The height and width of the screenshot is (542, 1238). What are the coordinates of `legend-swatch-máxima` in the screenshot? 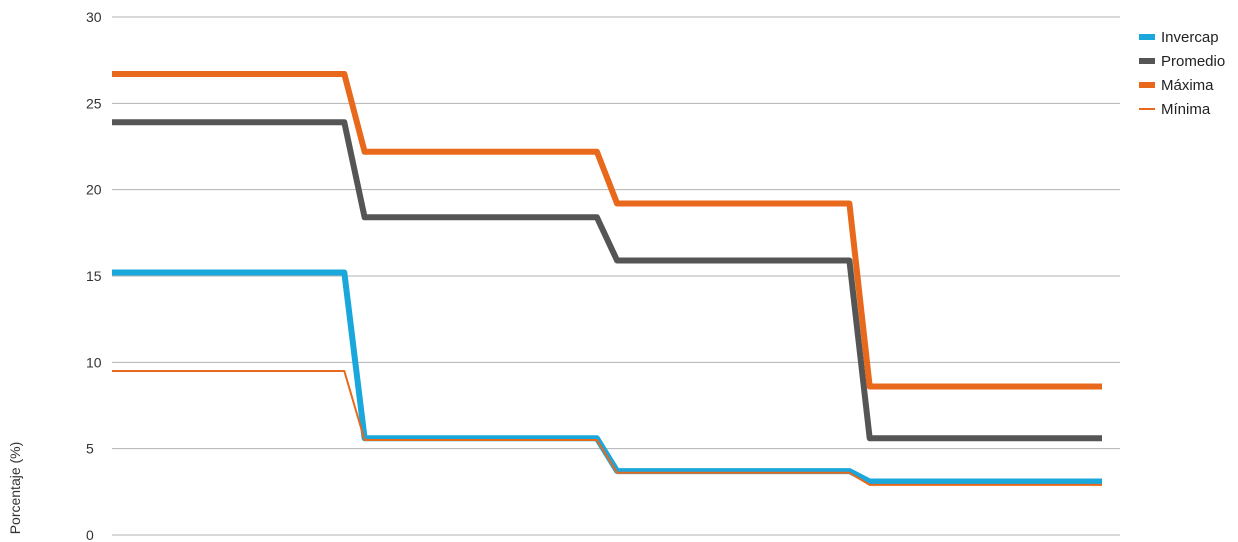 It's located at (1147, 85).